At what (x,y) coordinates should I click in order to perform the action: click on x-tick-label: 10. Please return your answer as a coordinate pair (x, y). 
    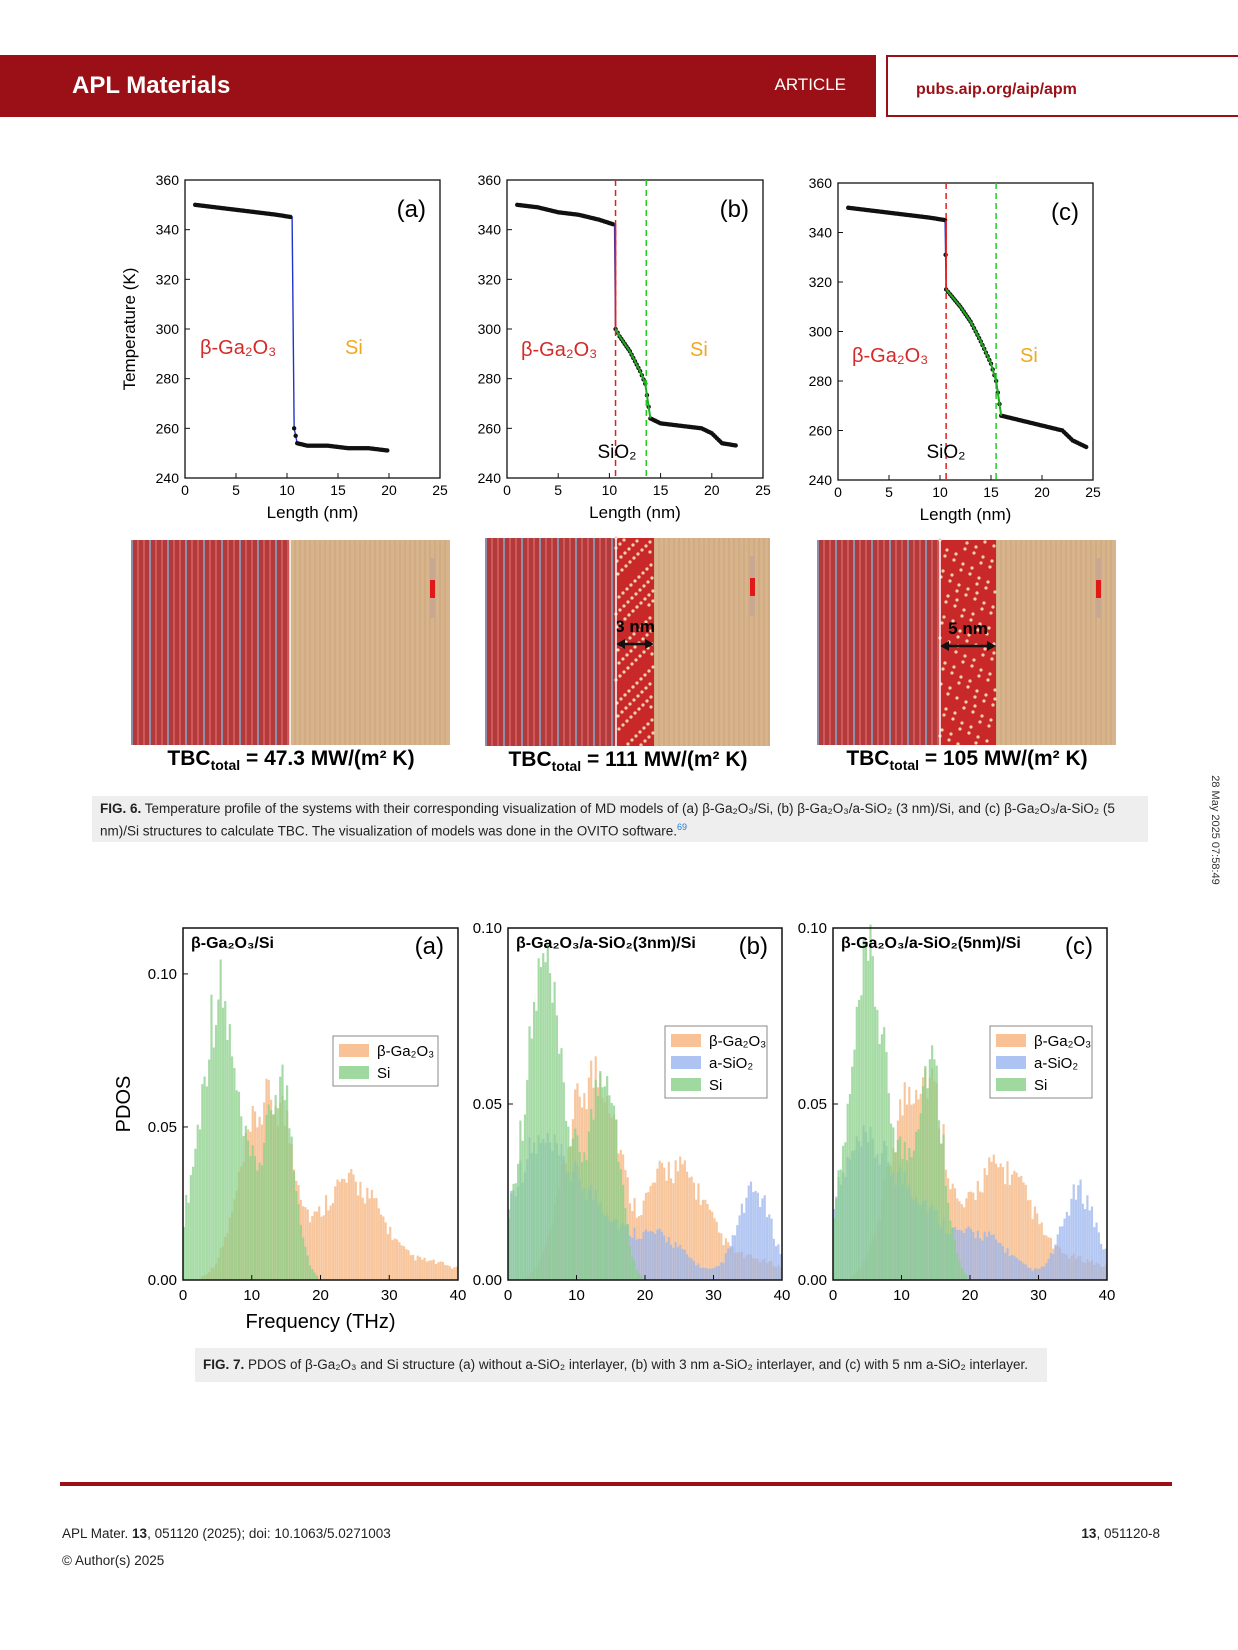
    Looking at the image, I should click on (940, 492).